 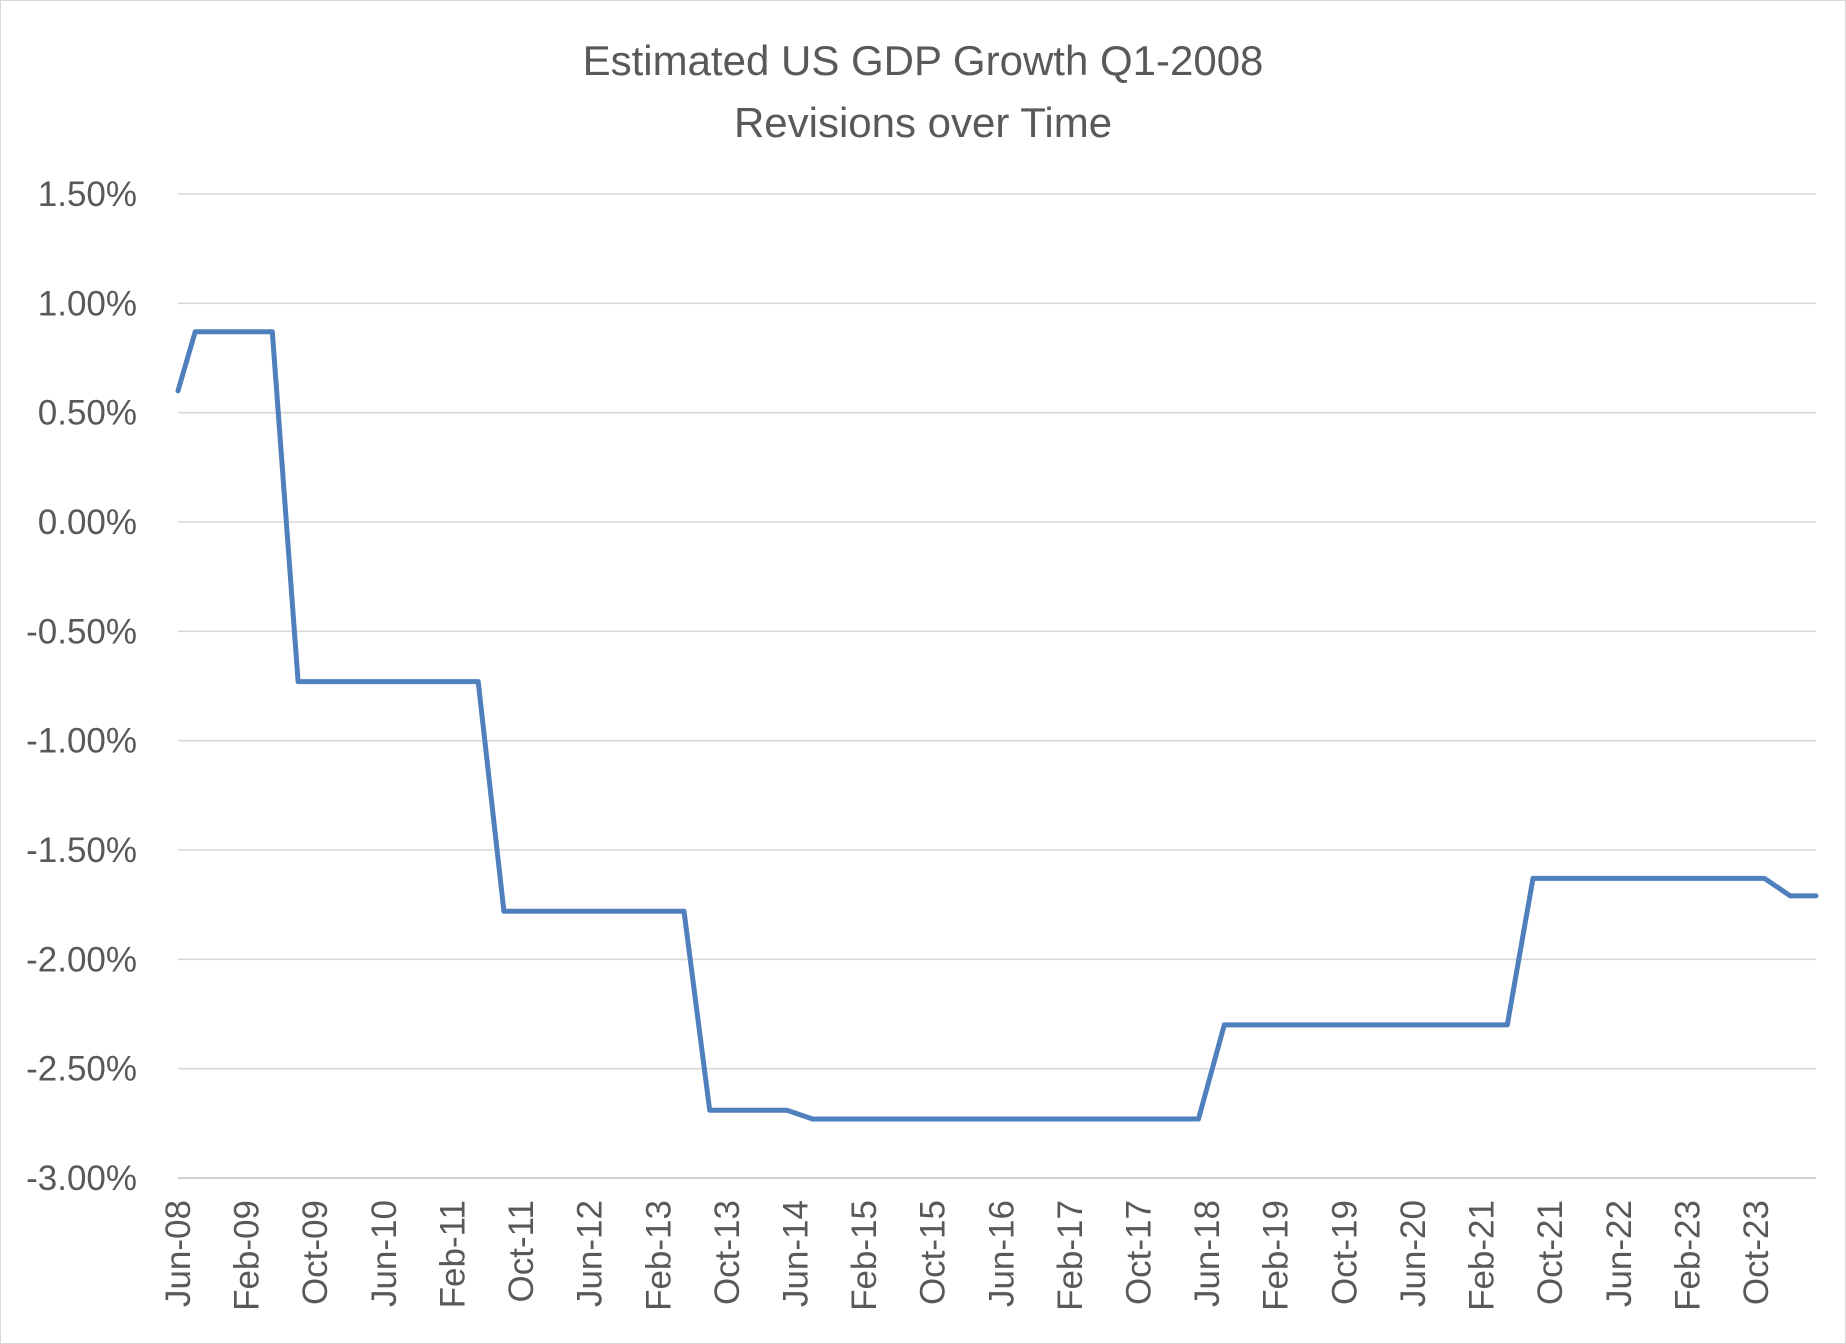 What do you see at coordinates (87, 522) in the screenshot?
I see `y-tick-label: 0.00%` at bounding box center [87, 522].